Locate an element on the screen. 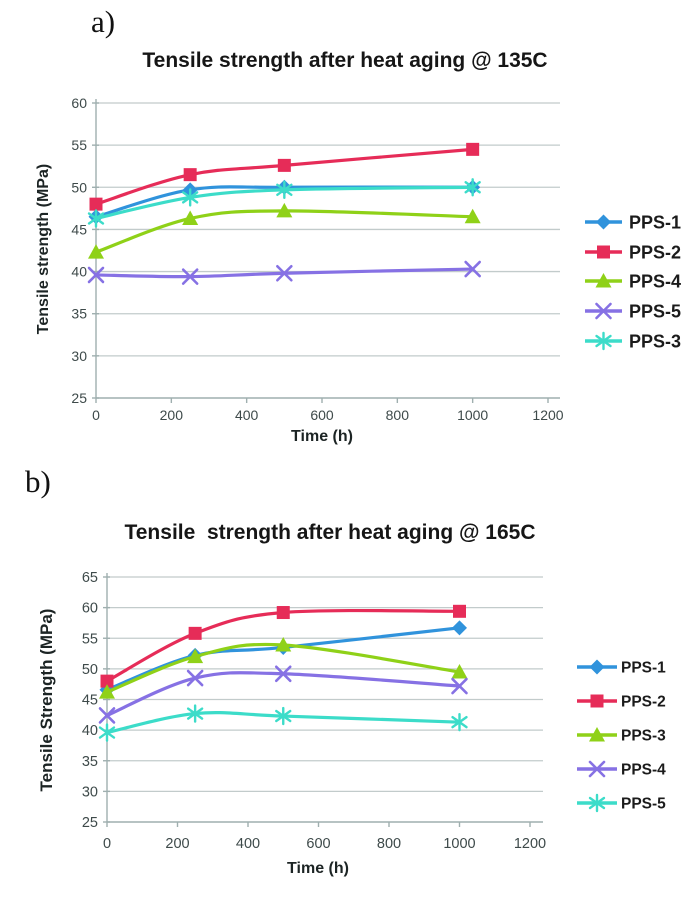 The width and height of the screenshot is (700, 904). chart-b-y-axis-label: Tensile Strength (MPa) is located at coordinates (46, 700).